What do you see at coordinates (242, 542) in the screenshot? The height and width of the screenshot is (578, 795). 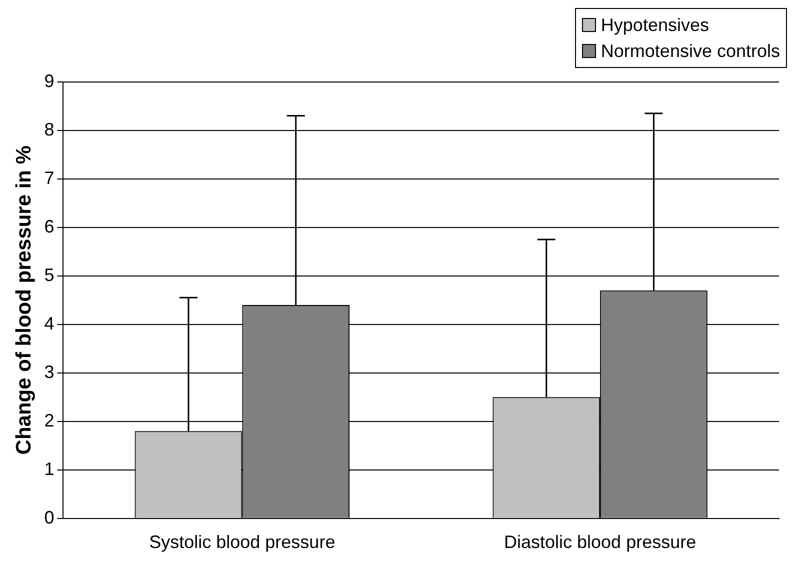 I see `x-tick-label: Systolic blood pressure` at bounding box center [242, 542].